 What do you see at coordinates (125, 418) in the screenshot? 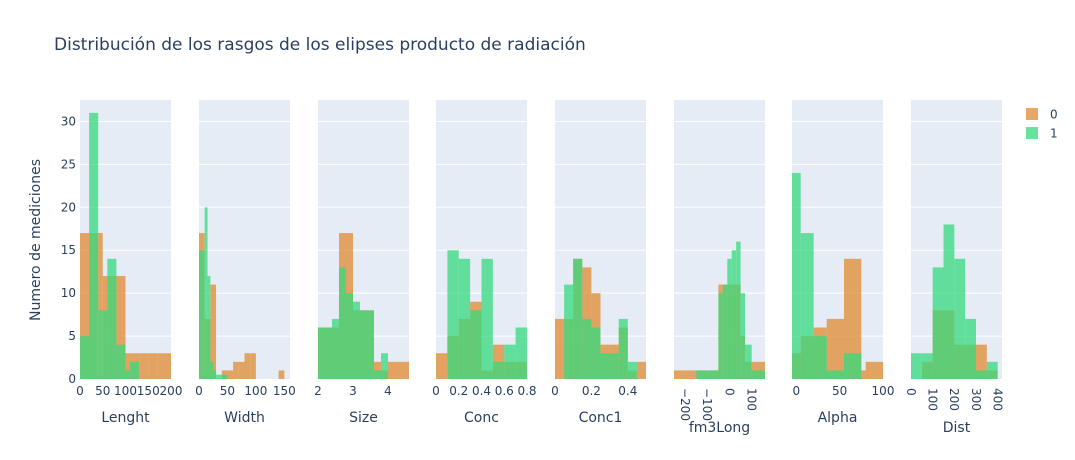
I see `x-axis-title: Lenght` at bounding box center [125, 418].